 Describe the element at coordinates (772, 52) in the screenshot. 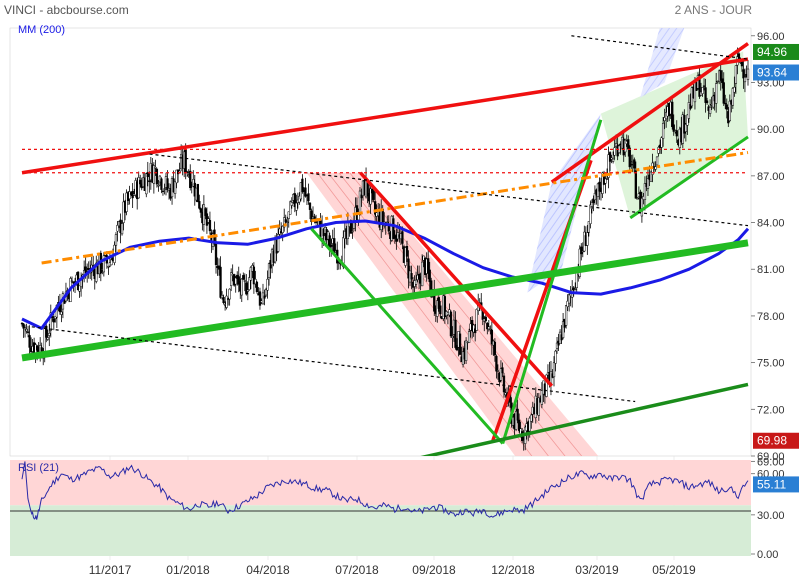

I see `price-badge-value: 94.96` at that location.